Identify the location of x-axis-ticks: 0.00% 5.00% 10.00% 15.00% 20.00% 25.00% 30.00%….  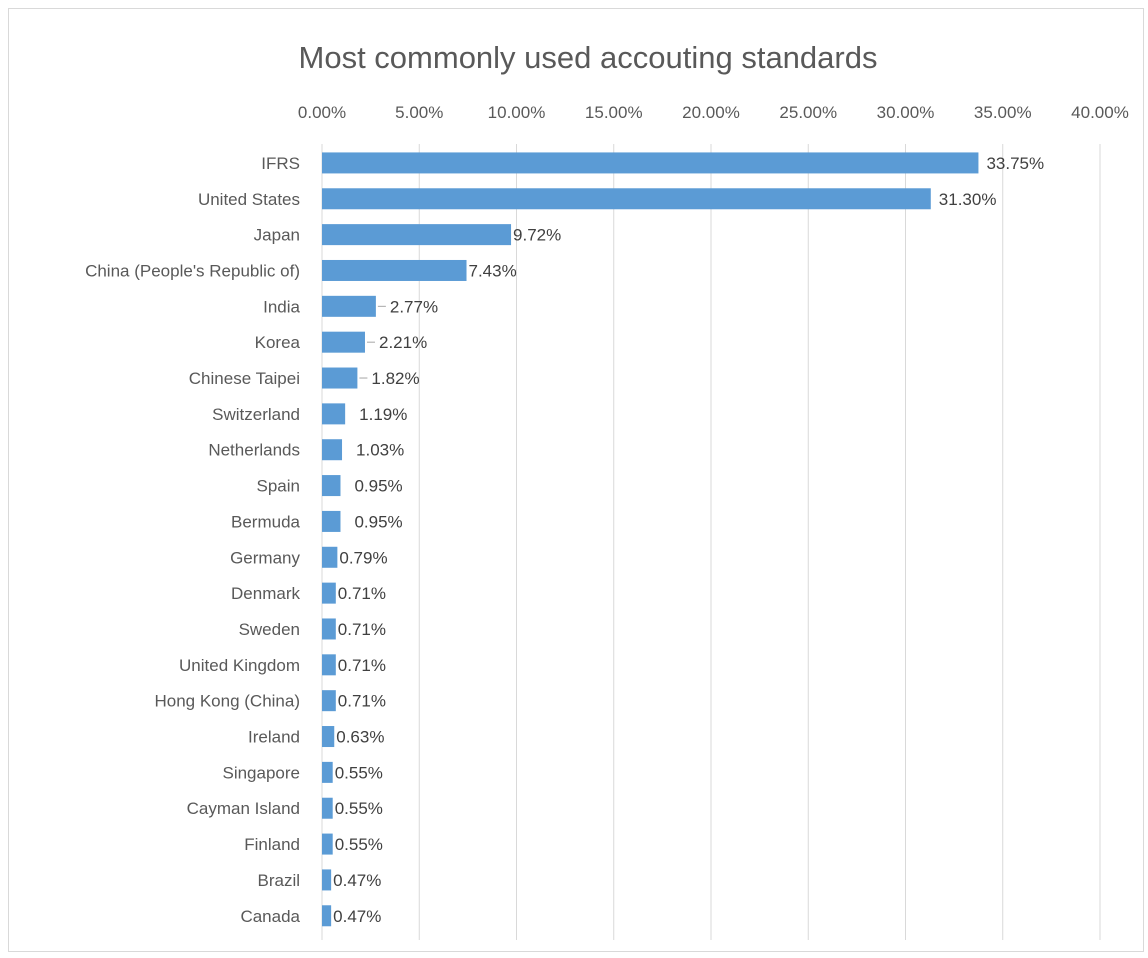
(713, 112).